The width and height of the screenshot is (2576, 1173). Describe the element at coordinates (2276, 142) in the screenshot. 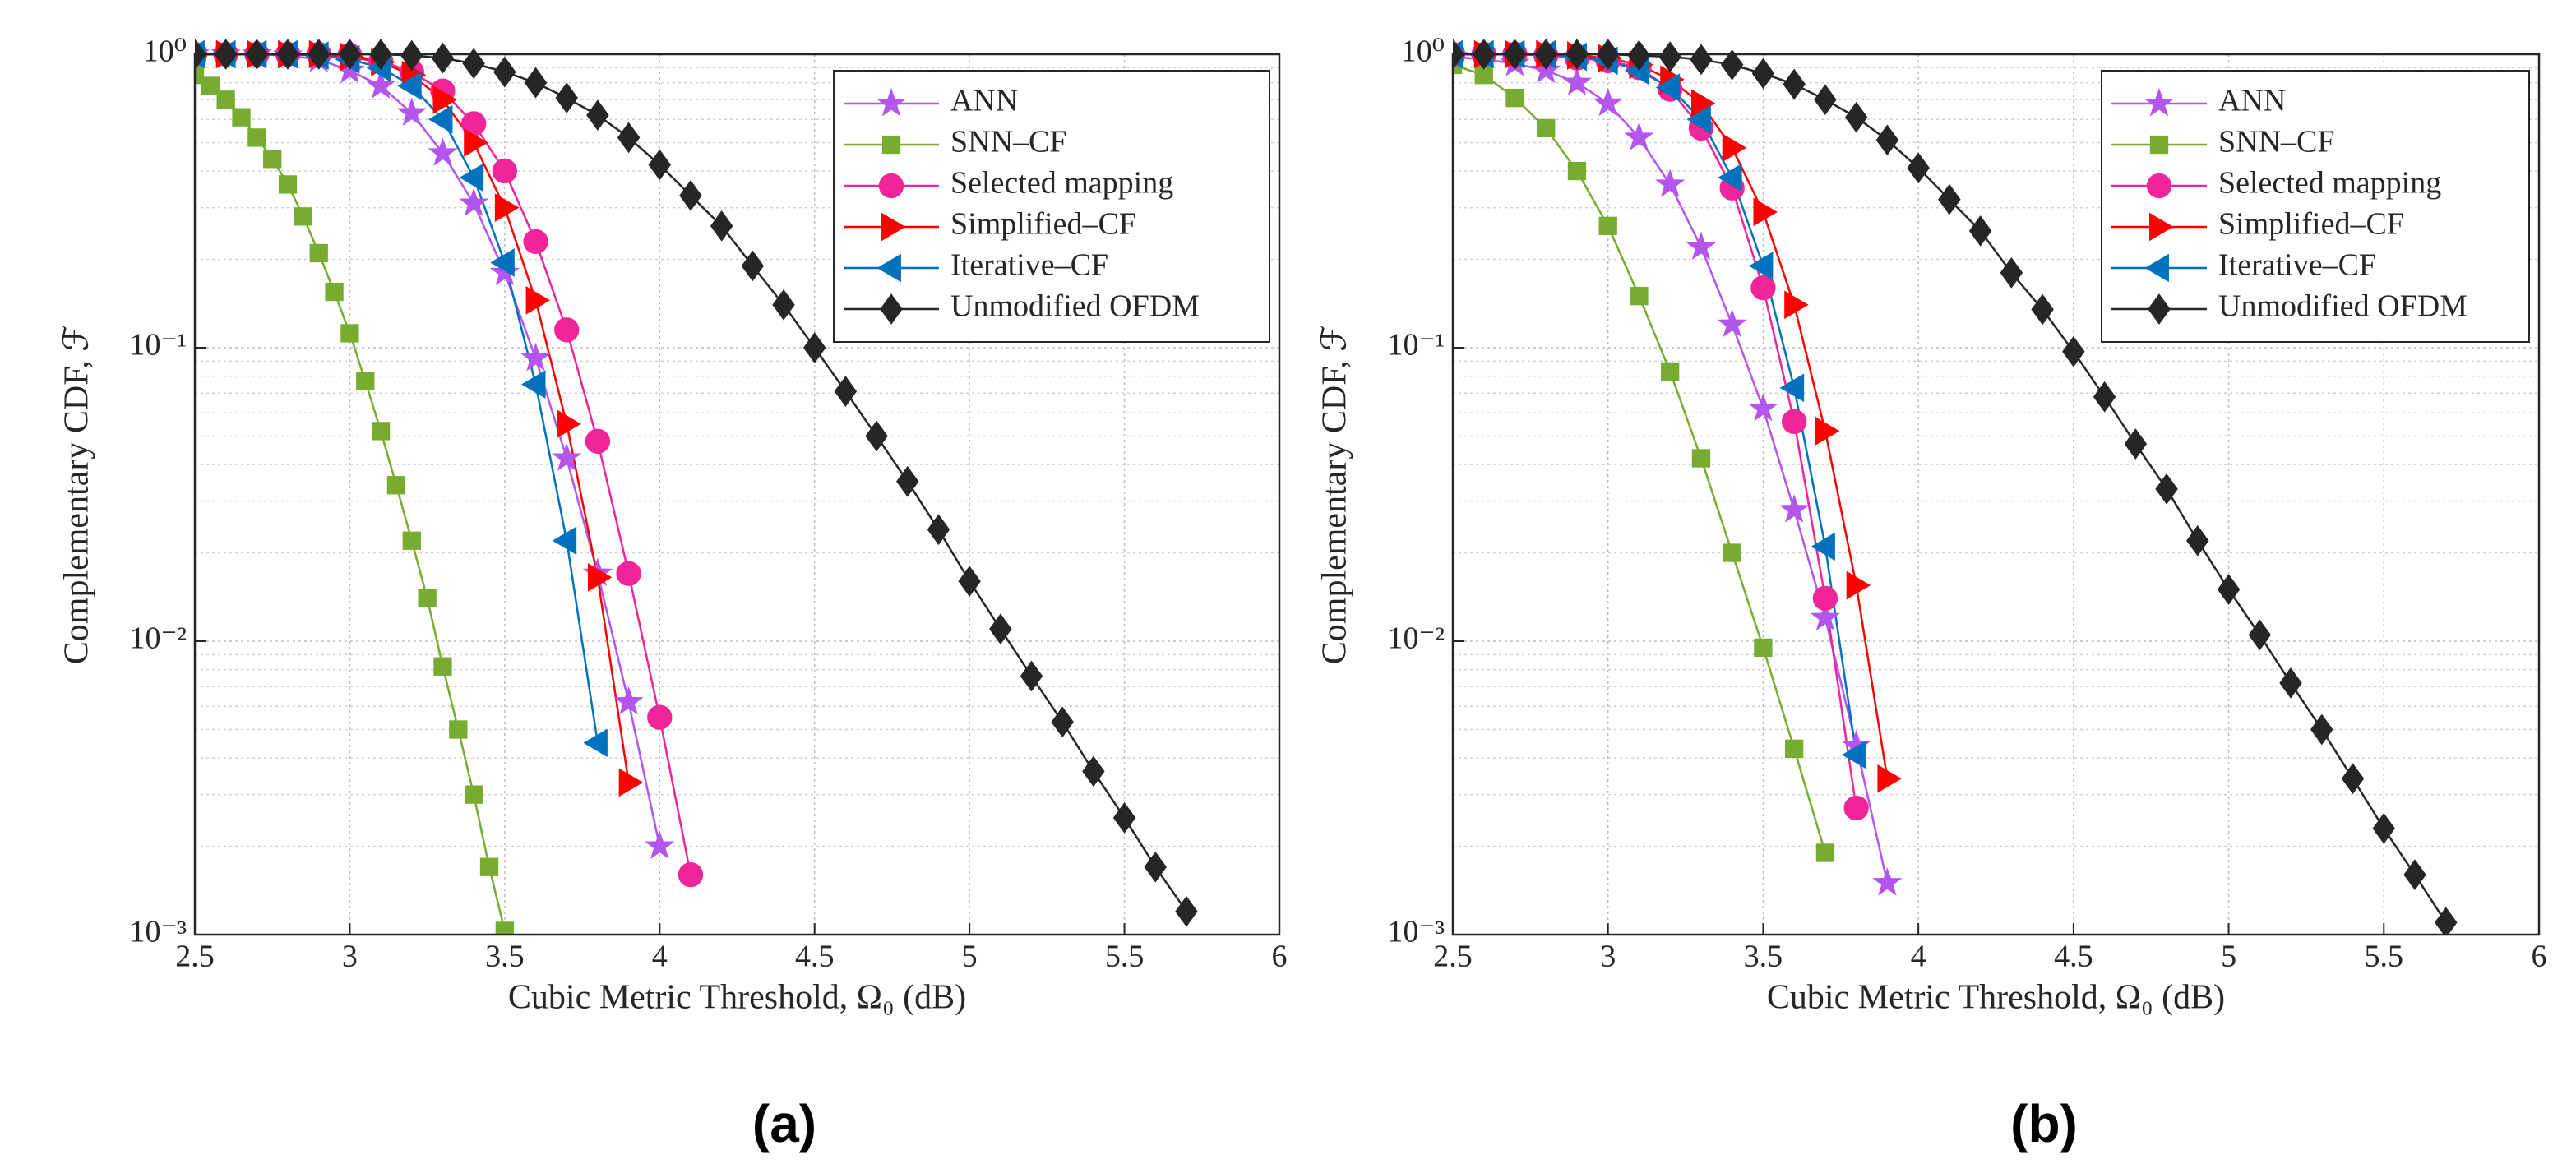

I see `legend-label: SNN–CF` at that location.